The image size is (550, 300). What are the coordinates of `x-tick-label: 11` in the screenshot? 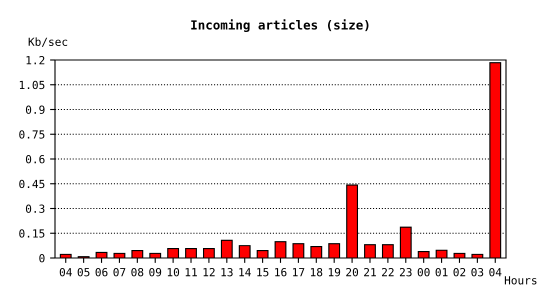 It's located at (191, 272).